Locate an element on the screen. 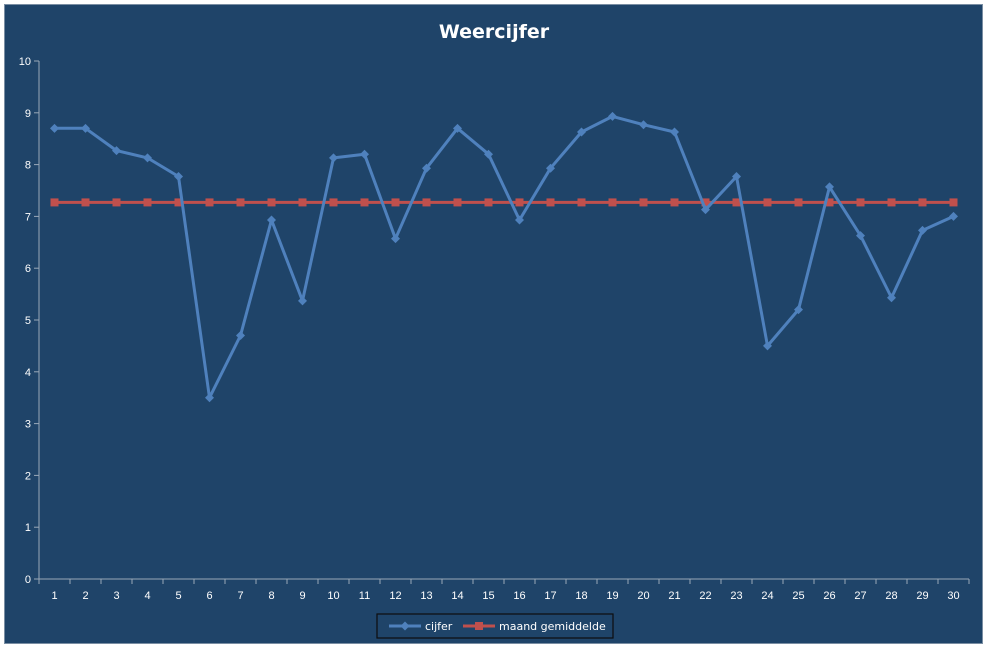 The height and width of the screenshot is (648, 987). x-tick-label: 7 is located at coordinates (240, 596).